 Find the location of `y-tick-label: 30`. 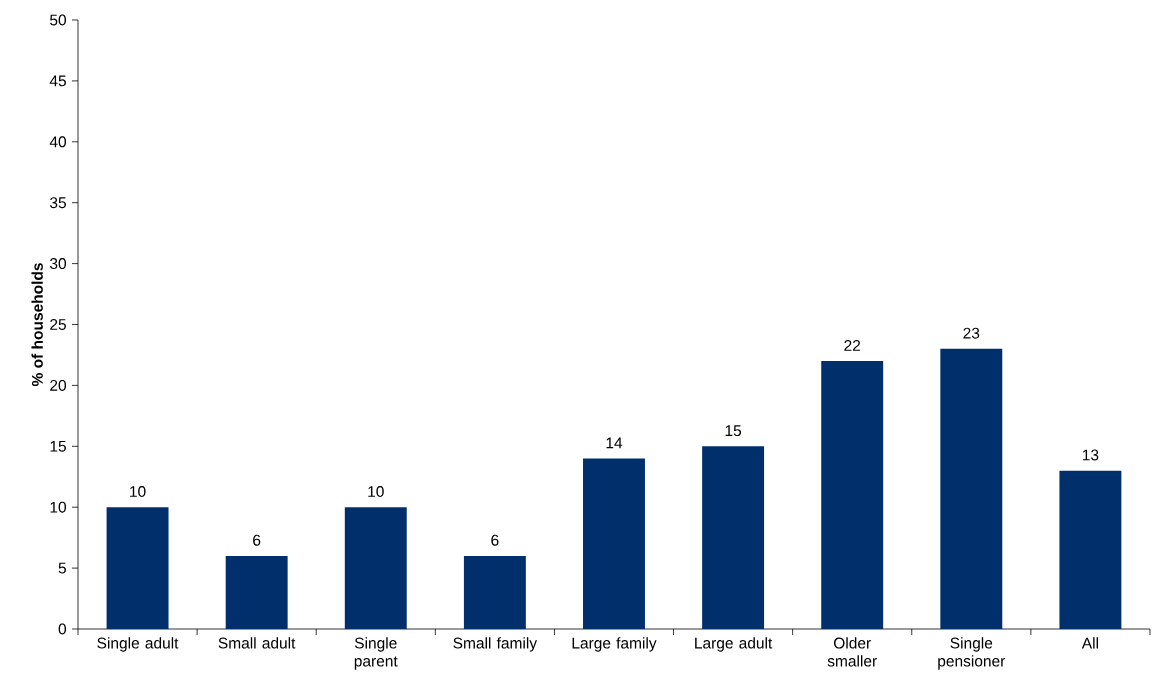

y-tick-label: 30 is located at coordinates (58, 264).